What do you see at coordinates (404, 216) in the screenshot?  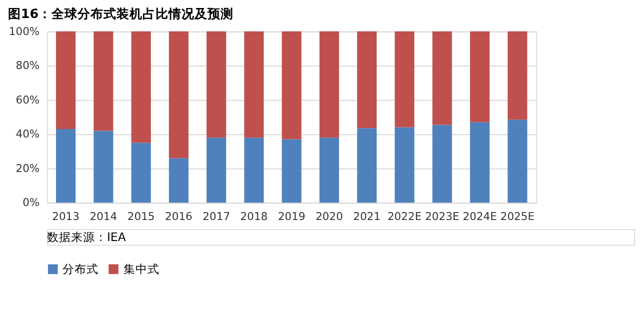 I see `x-tick-label: 2022E` at bounding box center [404, 216].